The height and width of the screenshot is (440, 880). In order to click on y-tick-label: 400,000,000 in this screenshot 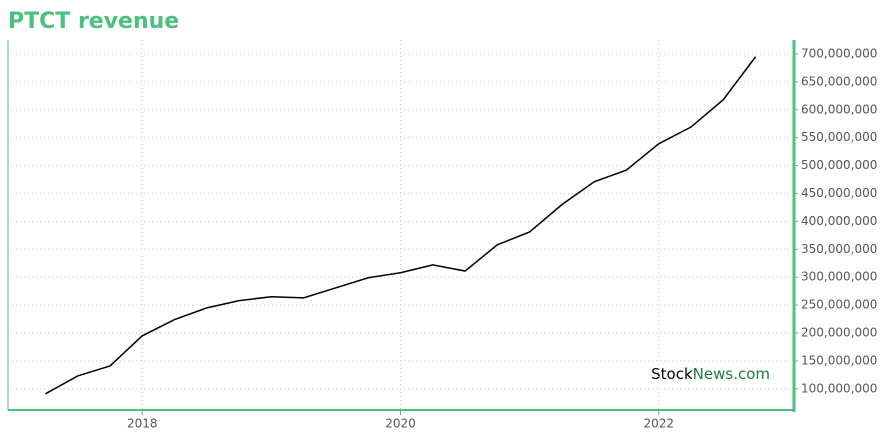, I will do `click(839, 221)`.